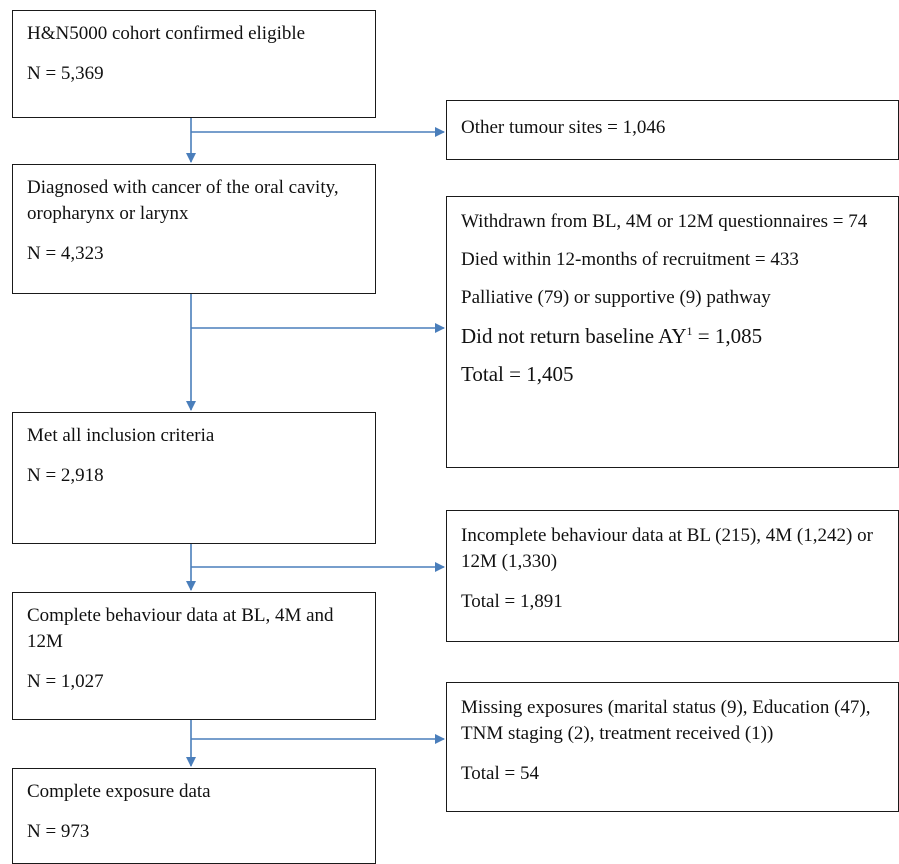 Image resolution: width=899 pixels, height=864 pixels. Describe the element at coordinates (563, 127) in the screenshot. I see `exclusion-other-sites-text: Other tumour sites = 1,046` at that location.